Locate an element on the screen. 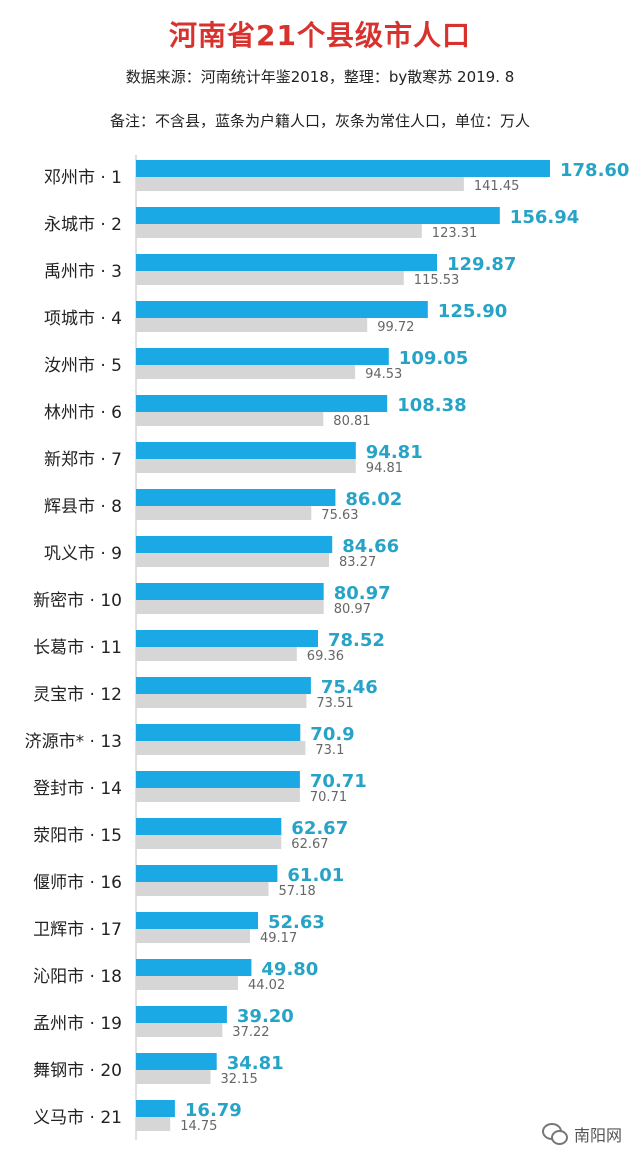 The width and height of the screenshot is (640, 1160). wechat-icon is located at coordinates (554, 1134).